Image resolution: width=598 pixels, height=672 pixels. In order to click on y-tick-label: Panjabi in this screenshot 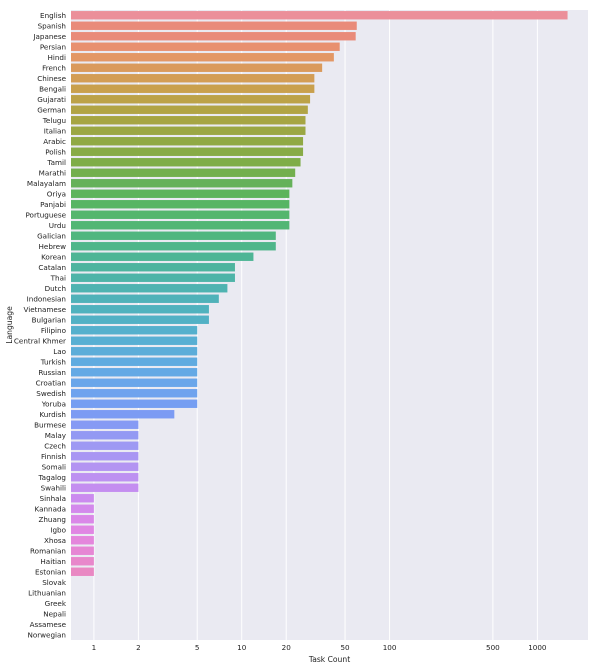, I will do `click(53, 204)`.